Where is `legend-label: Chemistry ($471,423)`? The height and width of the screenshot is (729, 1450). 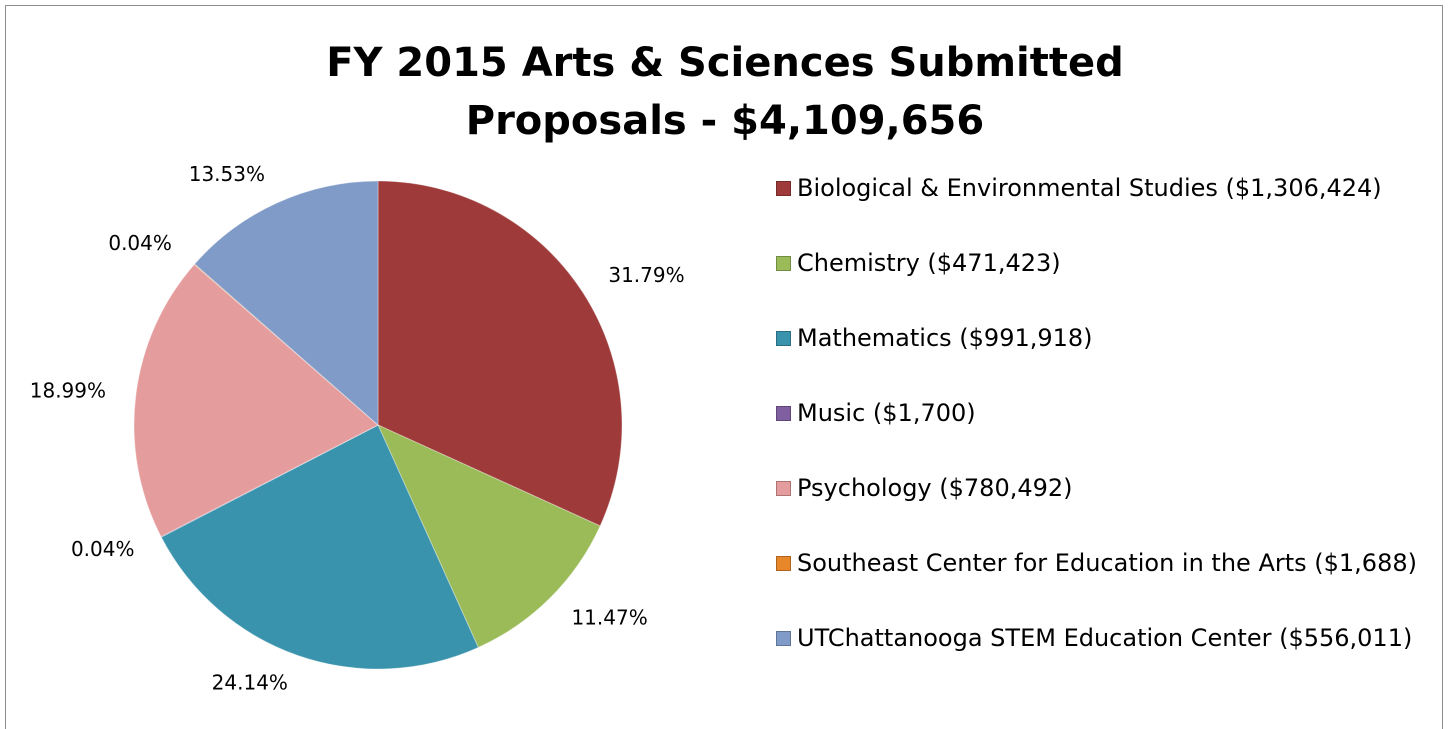
legend-label: Chemistry ($471,423) is located at coordinates (929, 263).